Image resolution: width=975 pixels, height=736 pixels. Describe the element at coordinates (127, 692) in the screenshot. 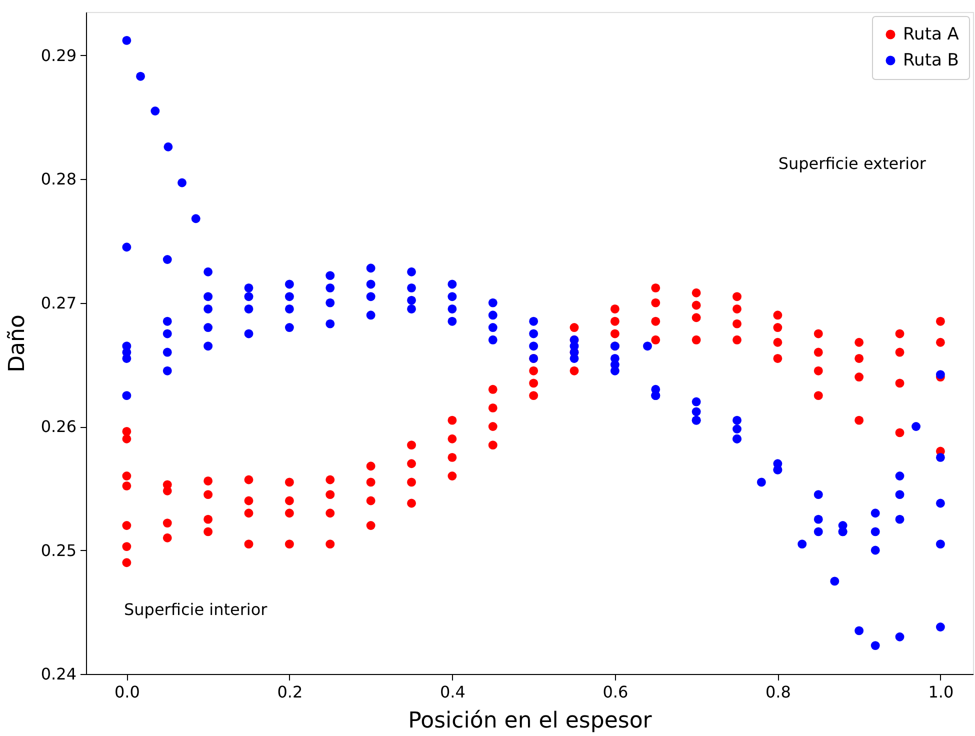

I see `x-tick-label: 0.0` at that location.